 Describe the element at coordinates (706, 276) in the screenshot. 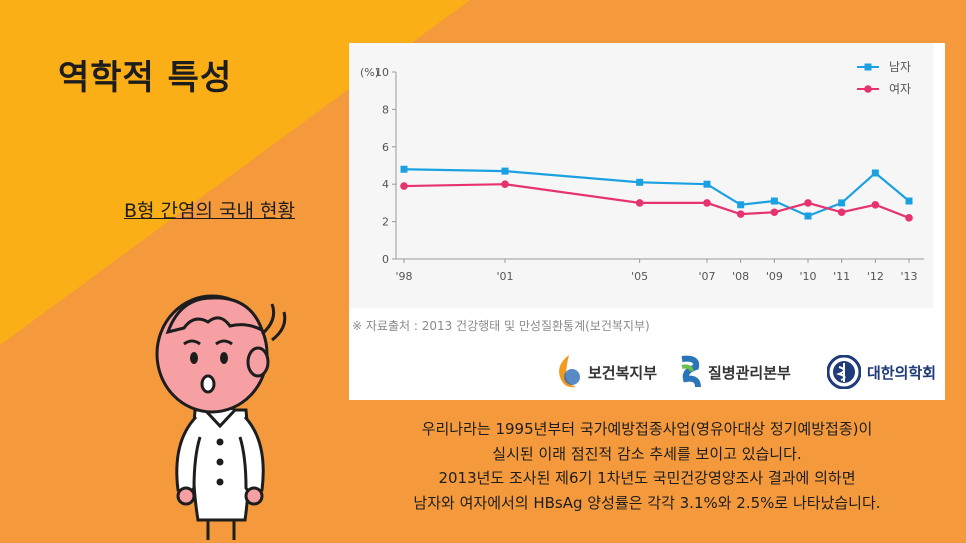

I see `x-tick-label: '07` at that location.